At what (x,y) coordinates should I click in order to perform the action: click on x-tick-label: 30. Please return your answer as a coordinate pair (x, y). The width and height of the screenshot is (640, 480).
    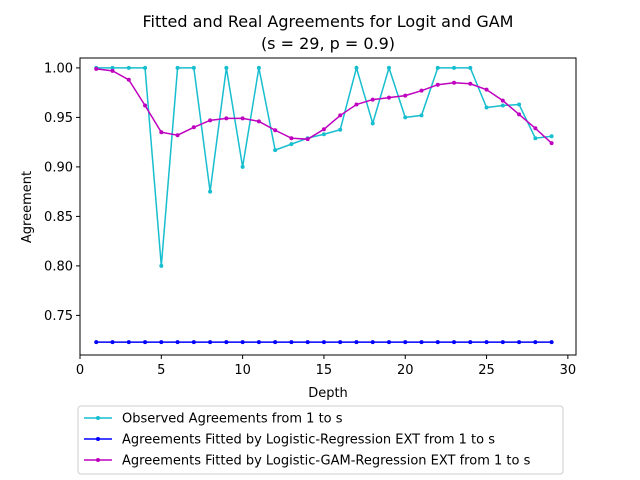
    Looking at the image, I should click on (568, 370).